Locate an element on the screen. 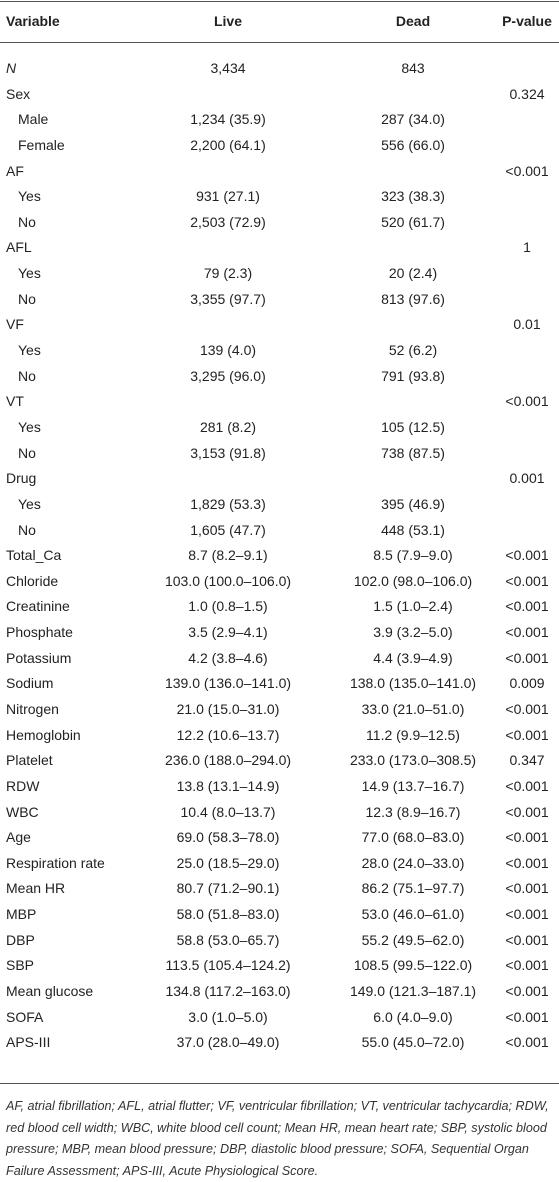 This screenshot has width=559, height=1182. dead-cell: 3.9 (3.2–5.0) is located at coordinates (413, 632).